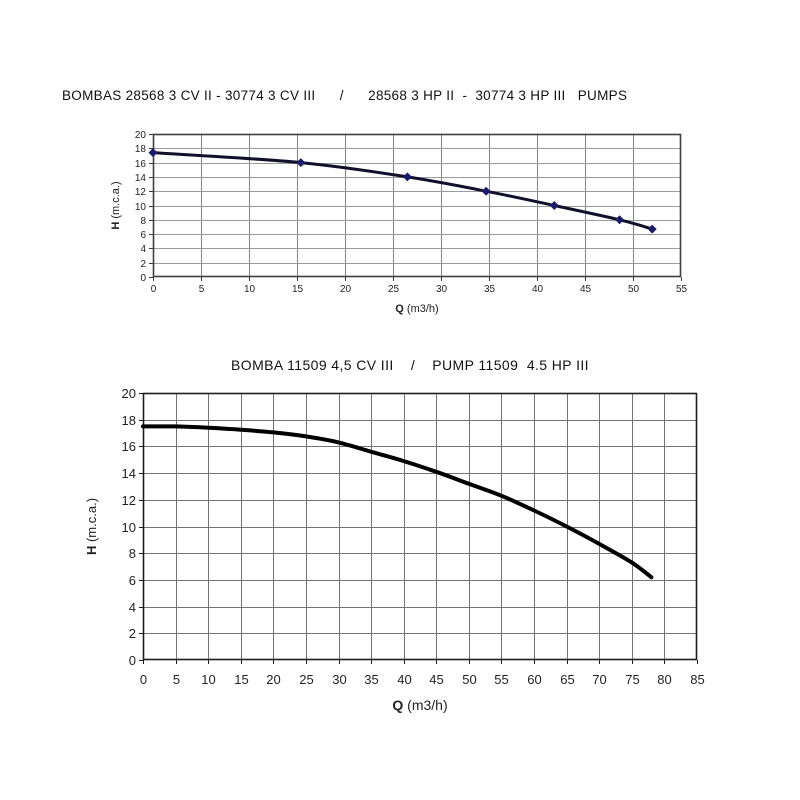  Describe the element at coordinates (534, 679) in the screenshot. I see `x-tick-label: 60` at that location.